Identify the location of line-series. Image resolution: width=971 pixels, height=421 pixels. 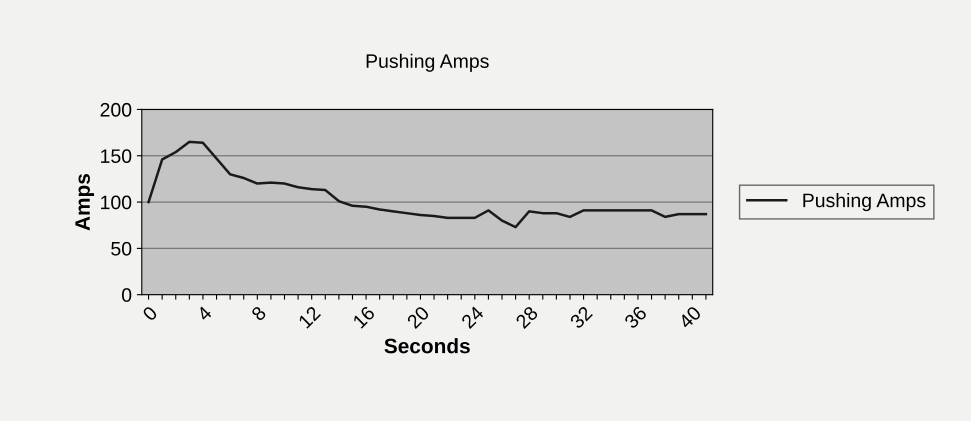
(427, 184).